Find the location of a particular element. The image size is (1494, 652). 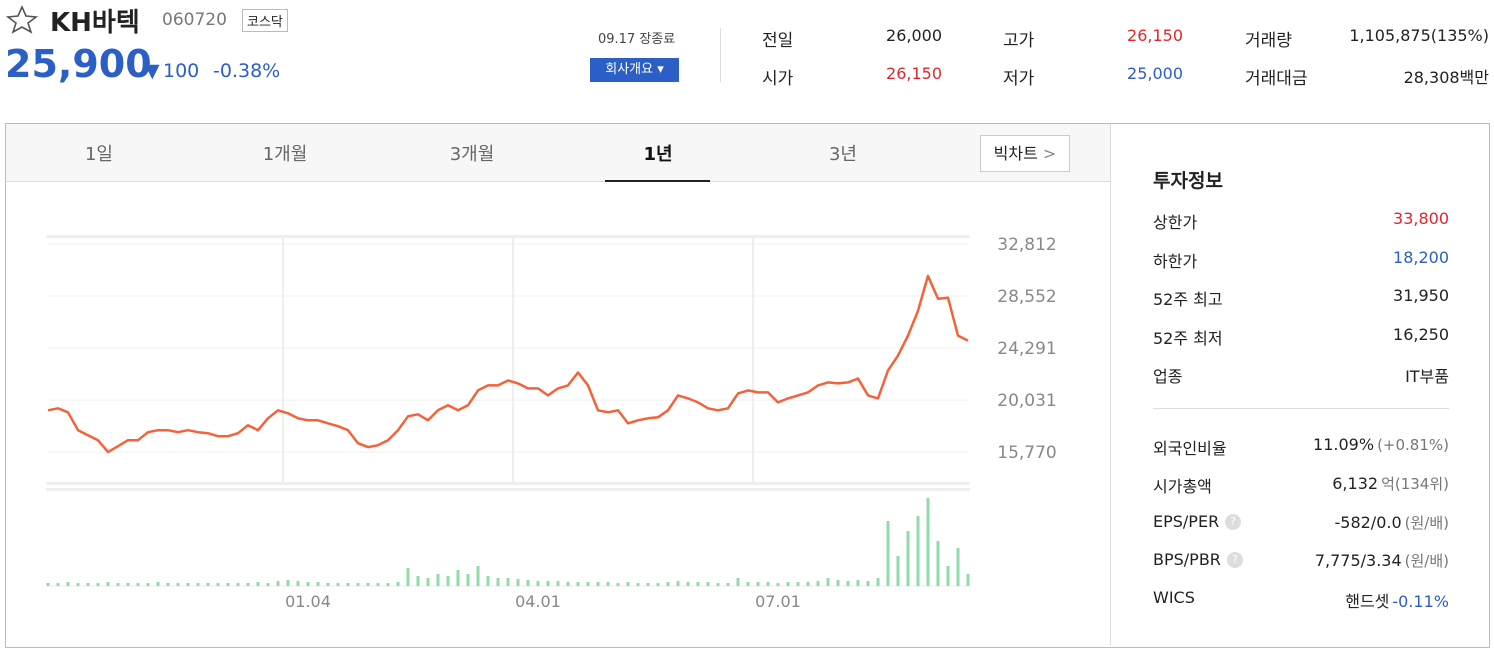

invest-extra: 억(134위) is located at coordinates (1415, 484).